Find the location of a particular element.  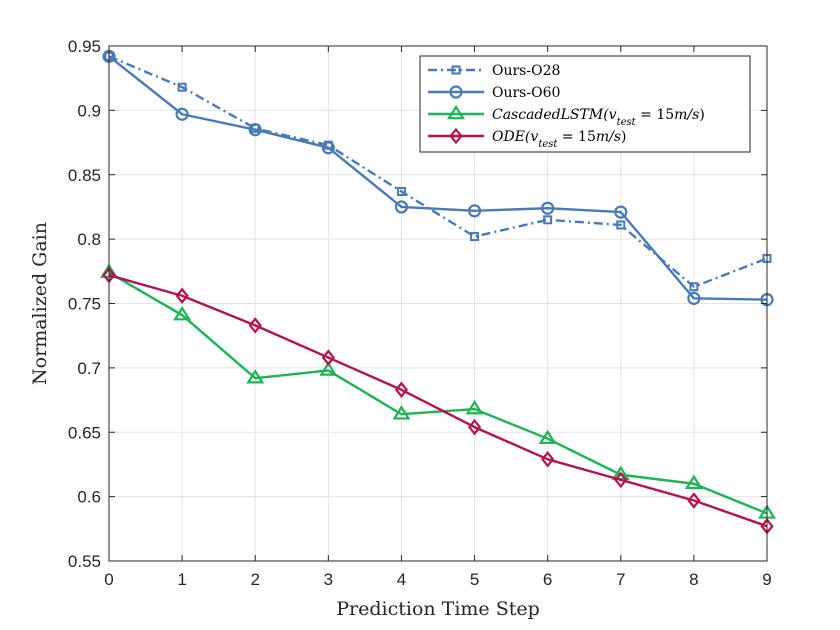

x-tick-label: 5 is located at coordinates (474, 579).